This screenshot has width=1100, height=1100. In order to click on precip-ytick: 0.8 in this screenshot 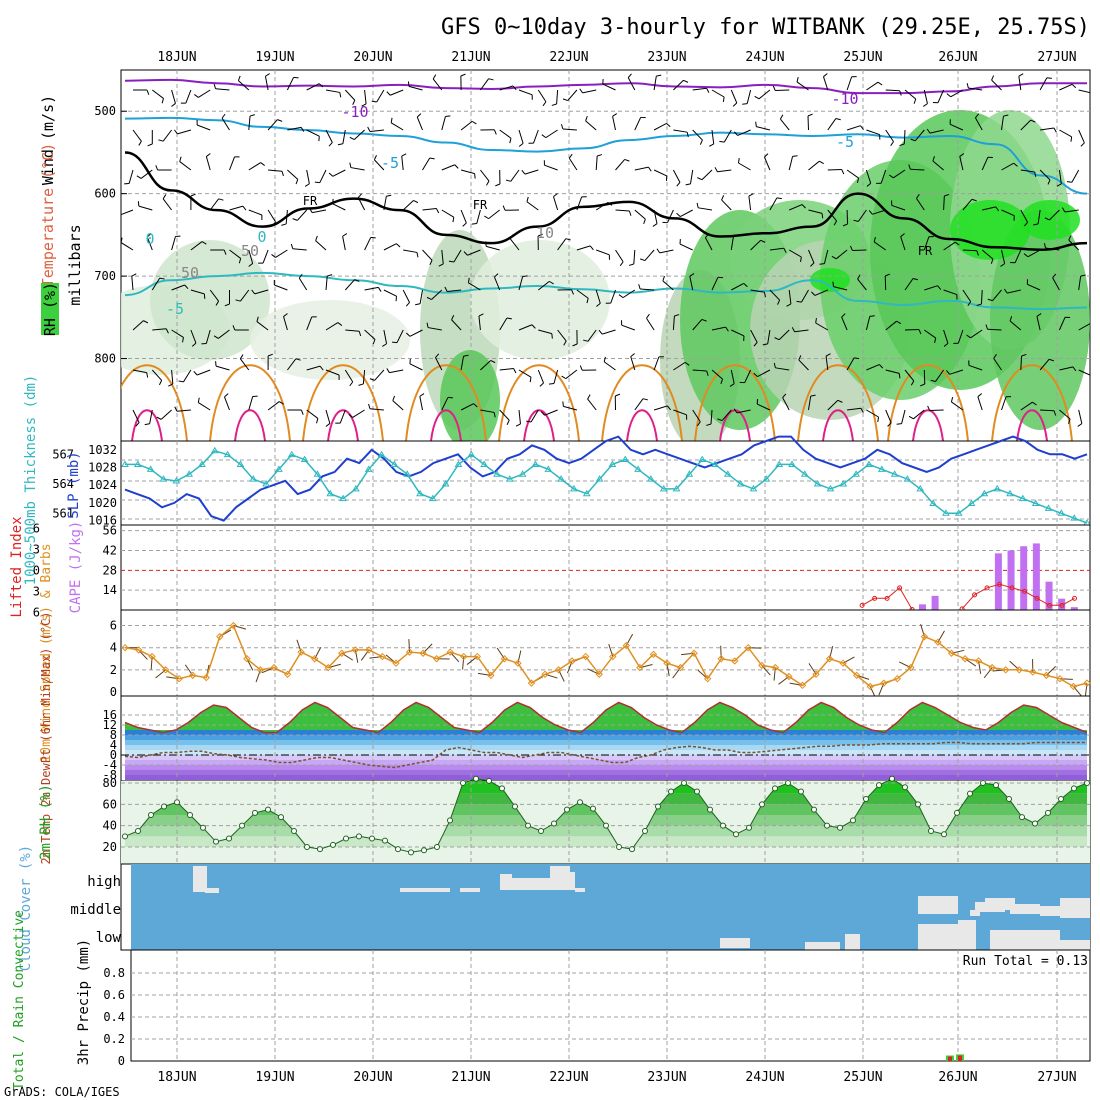, I will do `click(114, 973)`.